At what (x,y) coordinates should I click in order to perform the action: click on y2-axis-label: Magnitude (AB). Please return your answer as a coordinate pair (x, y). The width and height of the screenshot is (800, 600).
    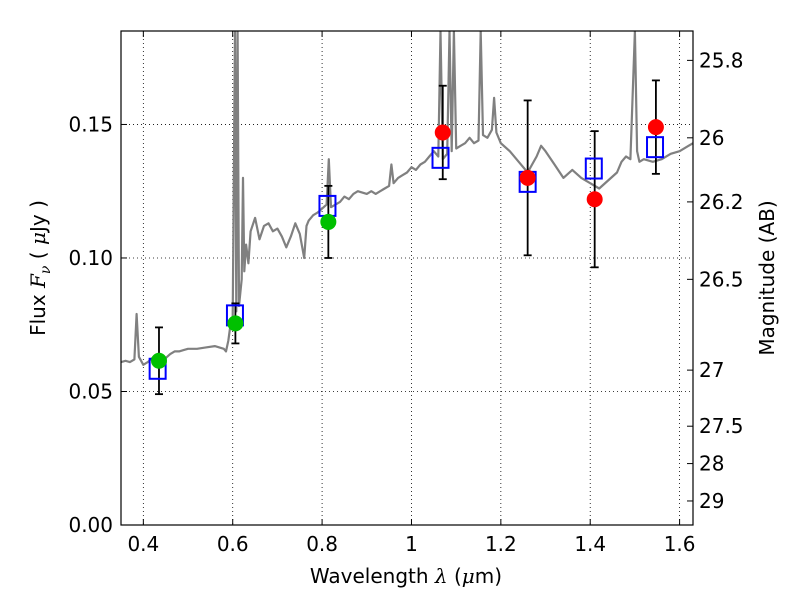
    Looking at the image, I should click on (767, 277).